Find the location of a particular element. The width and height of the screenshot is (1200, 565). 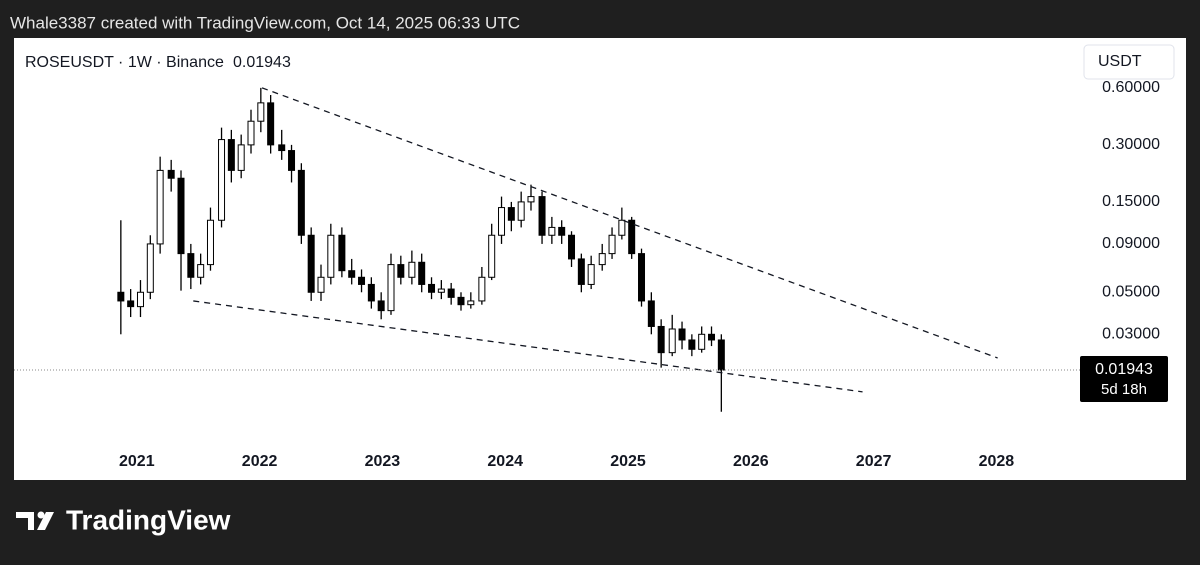

y-tick-label: 0.05000 is located at coordinates (1131, 291).